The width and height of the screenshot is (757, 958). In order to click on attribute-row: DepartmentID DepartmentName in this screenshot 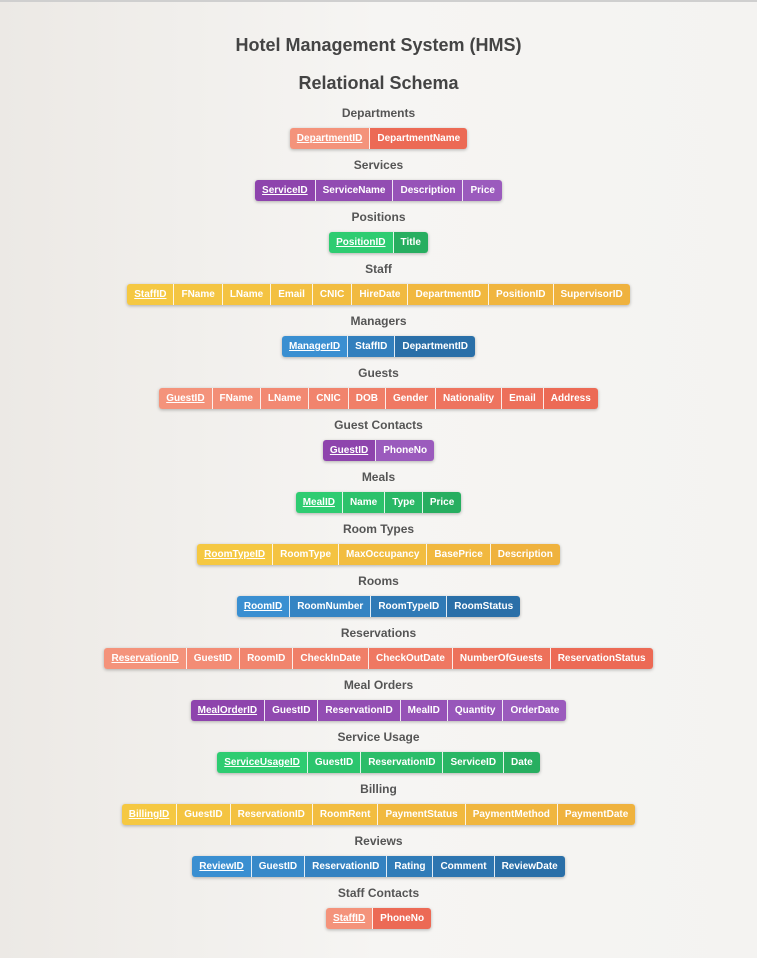, I will do `click(378, 138)`.